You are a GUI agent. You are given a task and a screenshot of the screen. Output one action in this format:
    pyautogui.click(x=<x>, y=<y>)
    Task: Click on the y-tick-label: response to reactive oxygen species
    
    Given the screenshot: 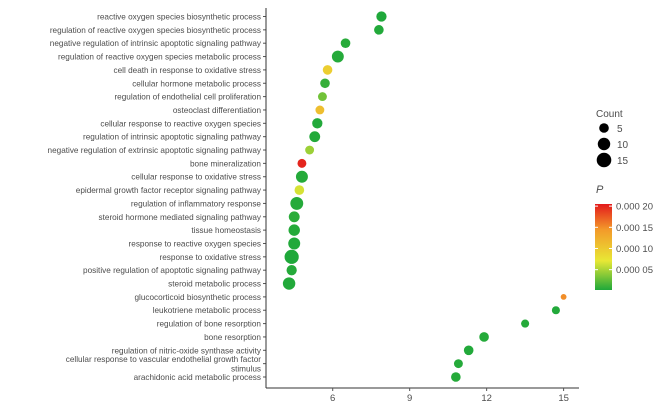 What is the action you would take?
    pyautogui.click(x=195, y=243)
    